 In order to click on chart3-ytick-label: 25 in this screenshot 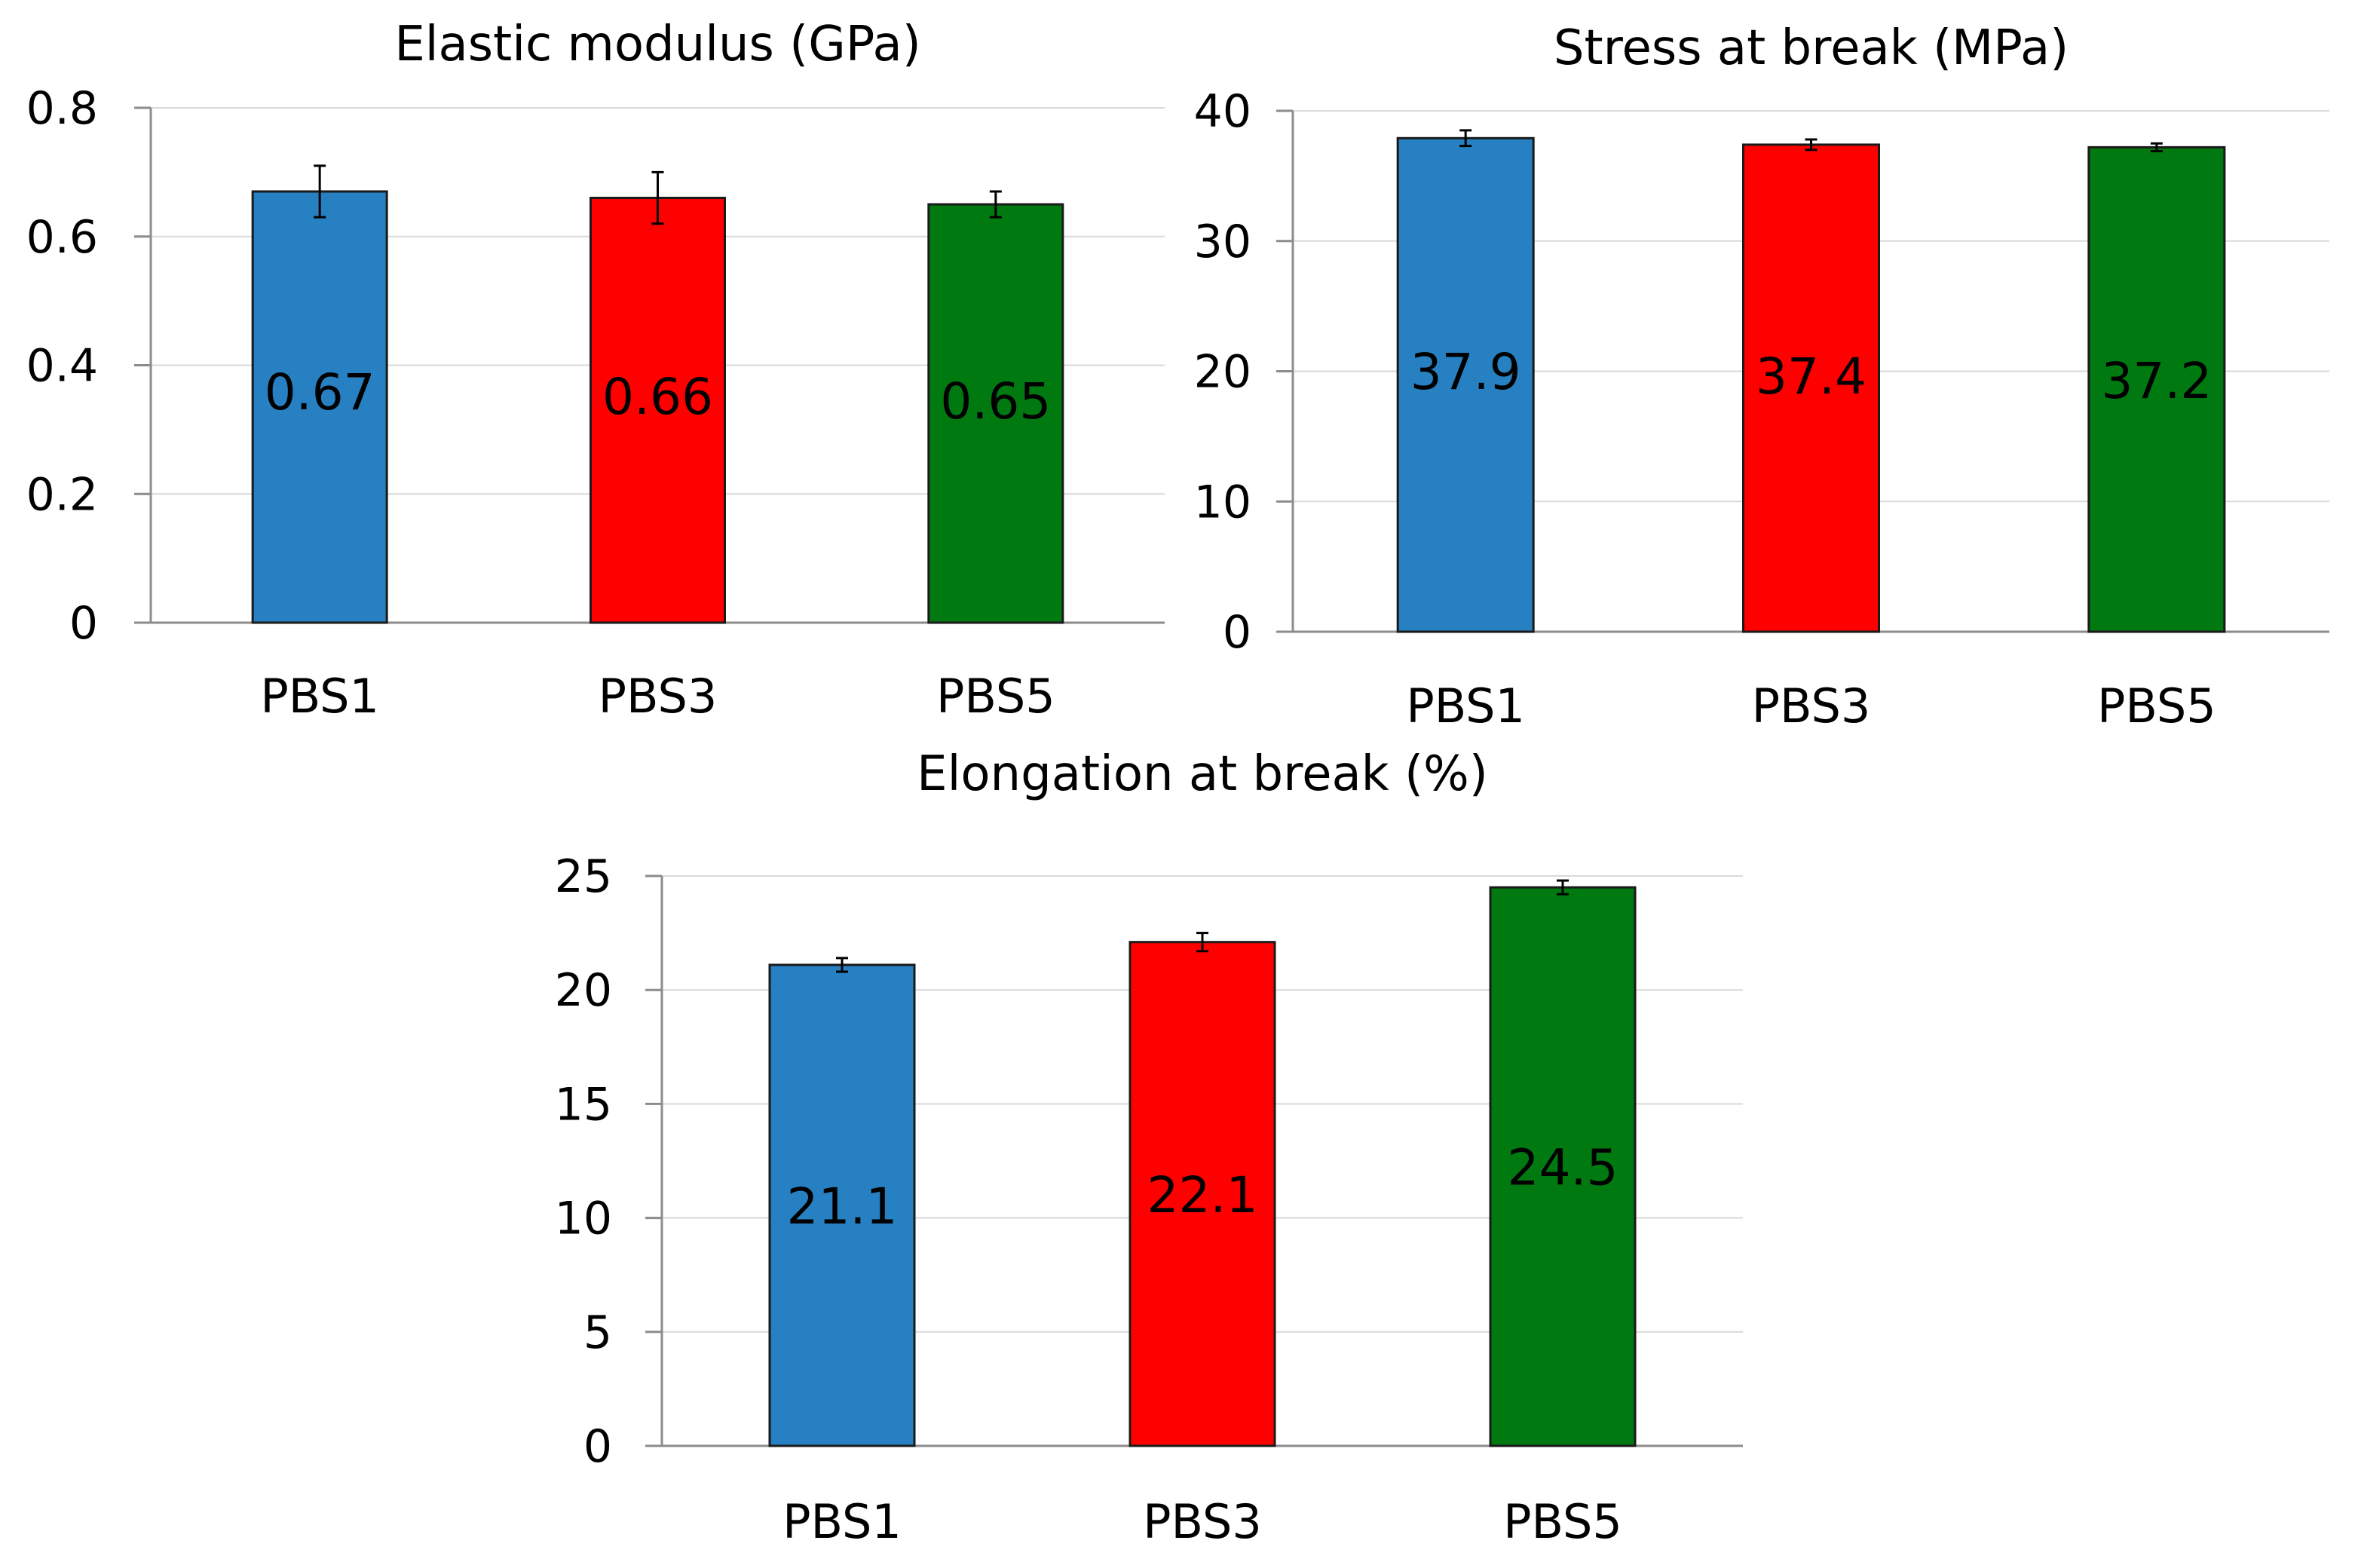, I will do `click(583, 876)`.